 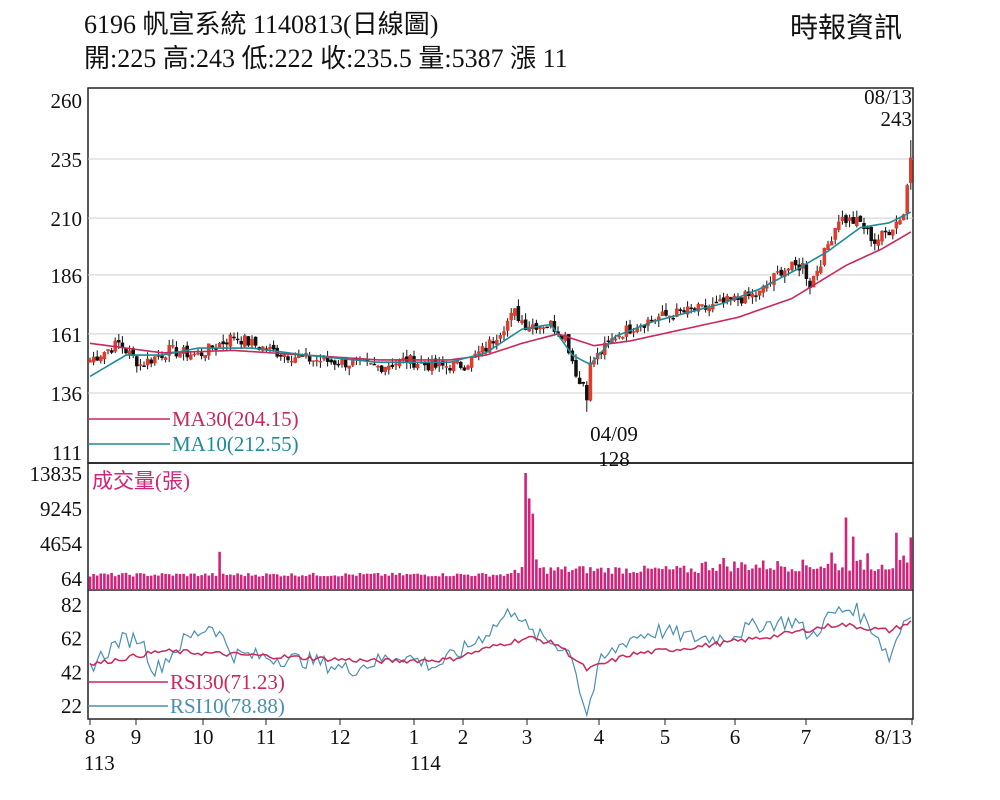 I want to click on x-year-label: 114, so click(x=425, y=763).